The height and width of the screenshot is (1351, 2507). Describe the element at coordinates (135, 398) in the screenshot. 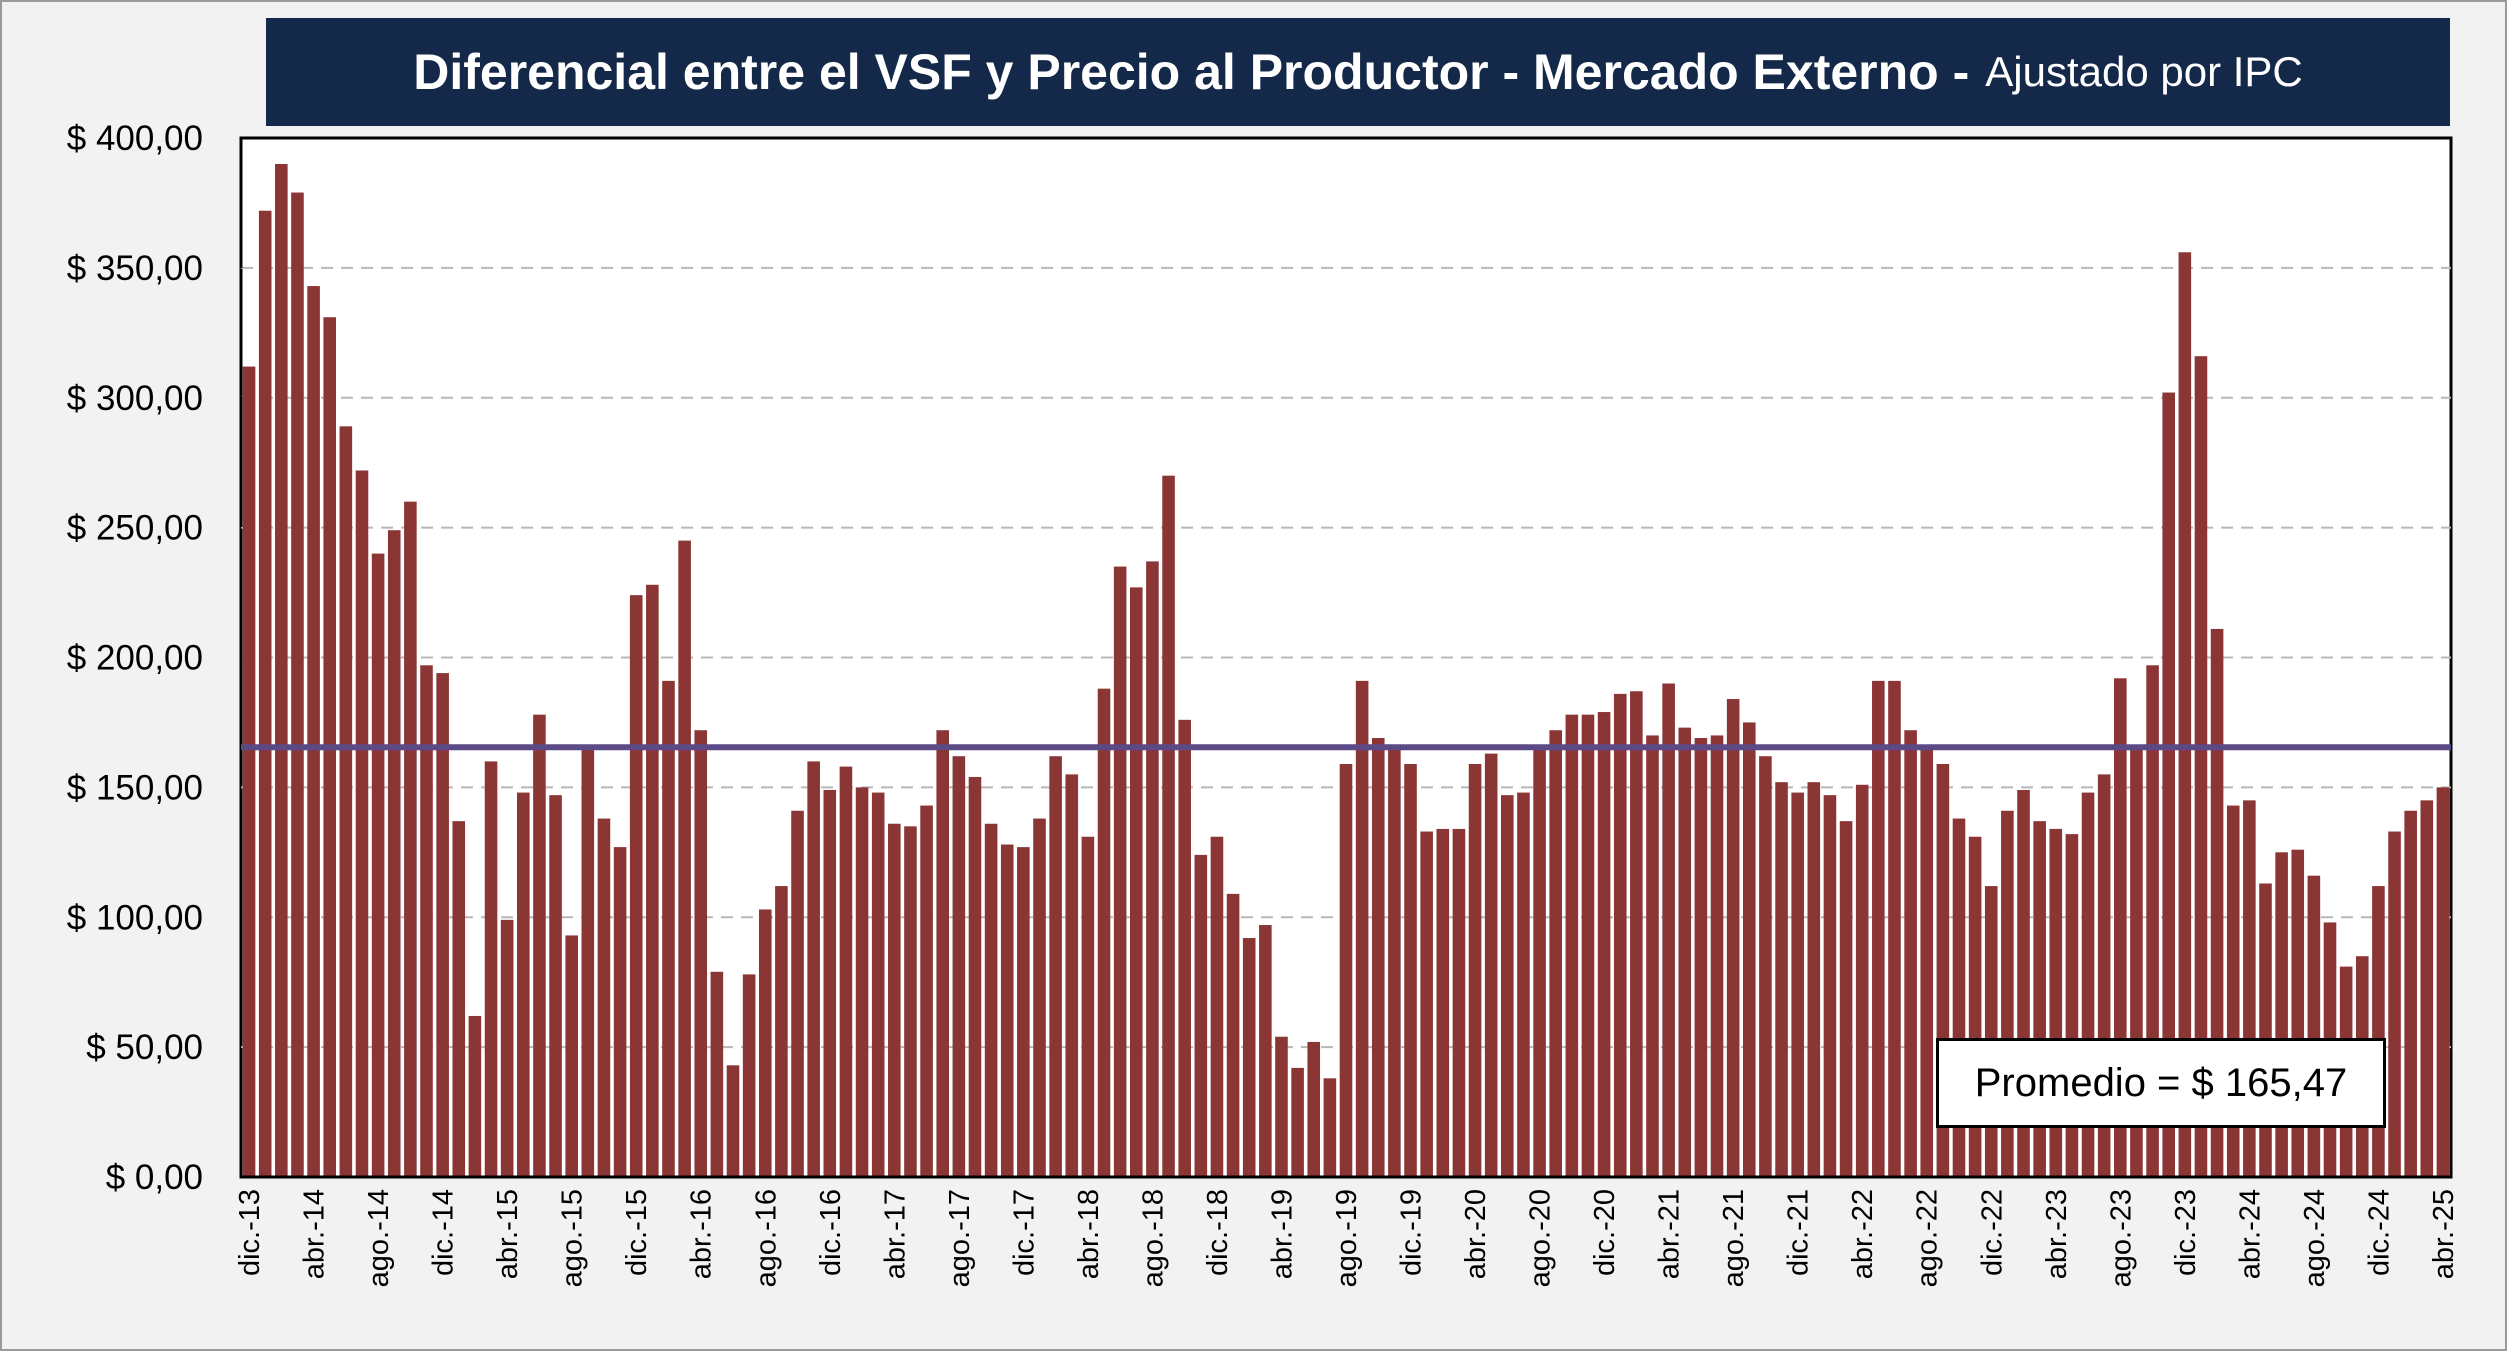

I see `y-tick-label: $ 300,00` at that location.